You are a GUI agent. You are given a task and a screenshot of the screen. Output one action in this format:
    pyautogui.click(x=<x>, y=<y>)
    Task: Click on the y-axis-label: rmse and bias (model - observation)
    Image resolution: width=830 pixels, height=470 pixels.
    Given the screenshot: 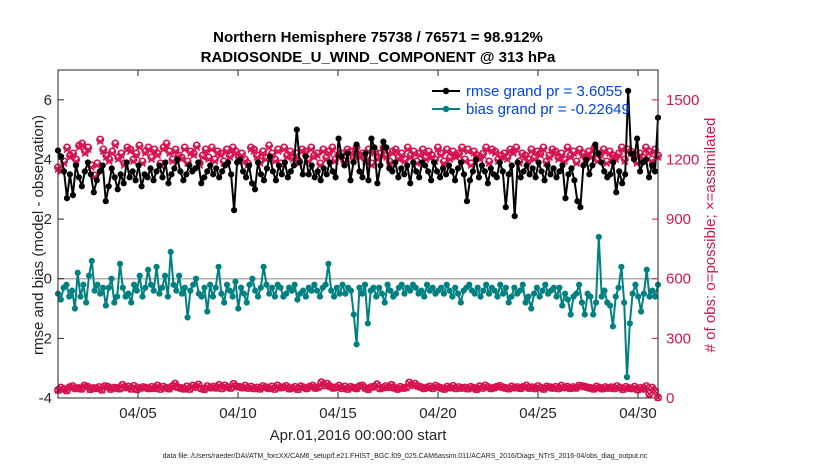 What is the action you would take?
    pyautogui.click(x=38, y=235)
    